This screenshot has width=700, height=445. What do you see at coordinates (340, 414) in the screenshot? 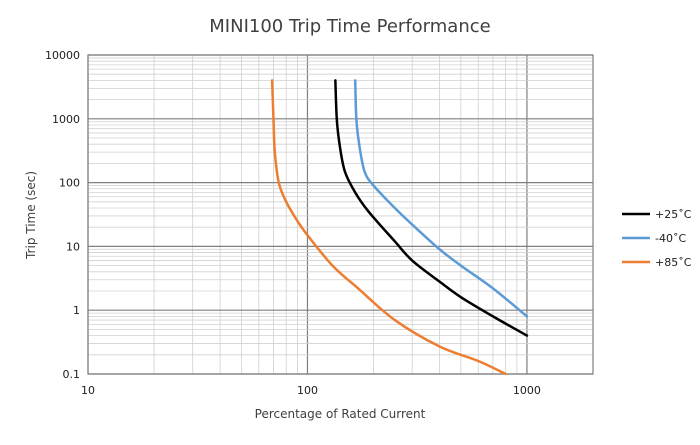
I see `x-axis-title: Percentage of Rated Current` at bounding box center [340, 414].